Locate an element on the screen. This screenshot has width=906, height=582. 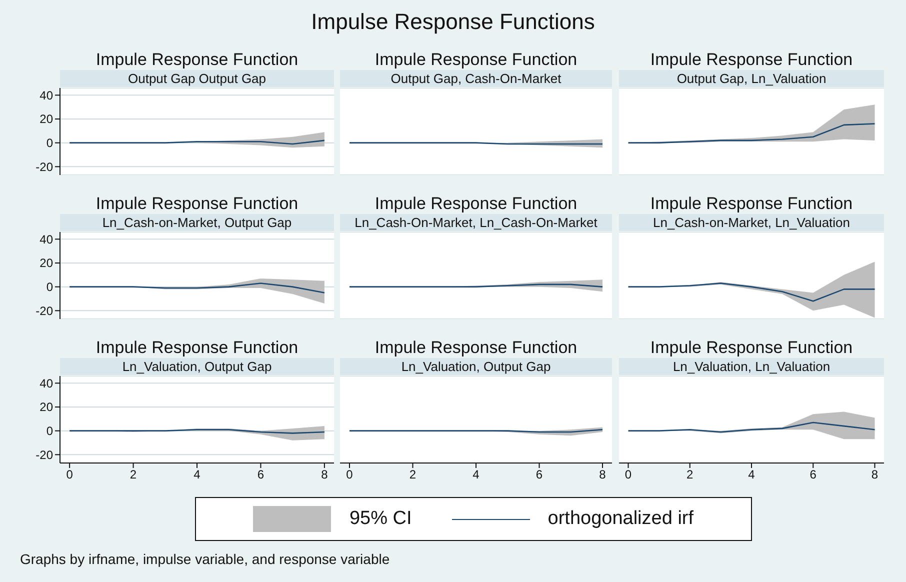
text: Graphs by irfname, impulse variable, and response variable is located at coordinates (205, 559).